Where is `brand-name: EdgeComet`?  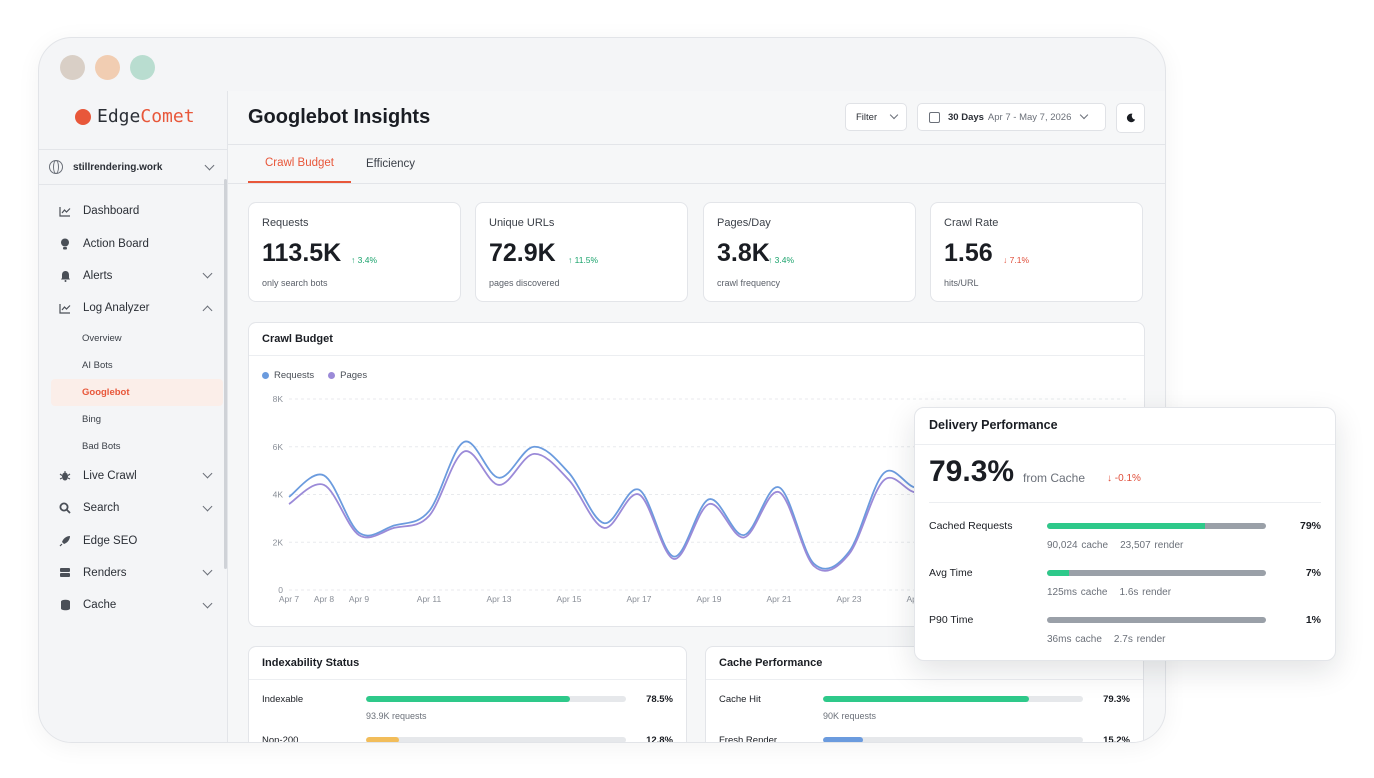 brand-name: EdgeComet is located at coordinates (146, 116).